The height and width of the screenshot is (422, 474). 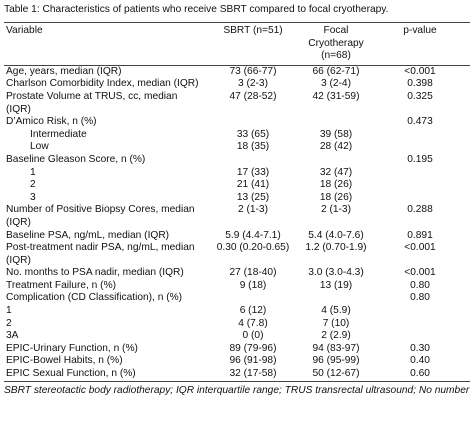 What do you see at coordinates (336, 323) in the screenshot?
I see `table-cell: 7 (10)` at bounding box center [336, 323].